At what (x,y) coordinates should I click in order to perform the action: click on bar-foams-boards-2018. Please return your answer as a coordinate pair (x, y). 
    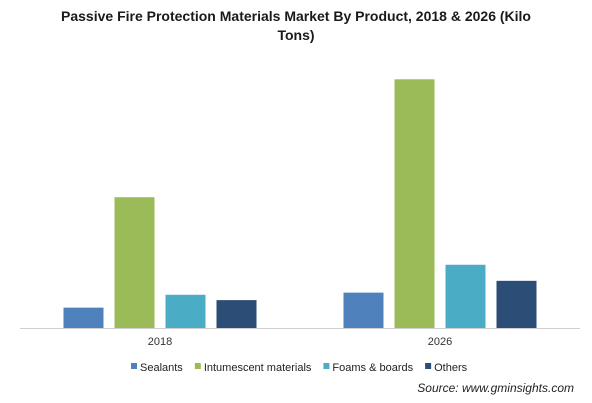
    Looking at the image, I should click on (185, 311).